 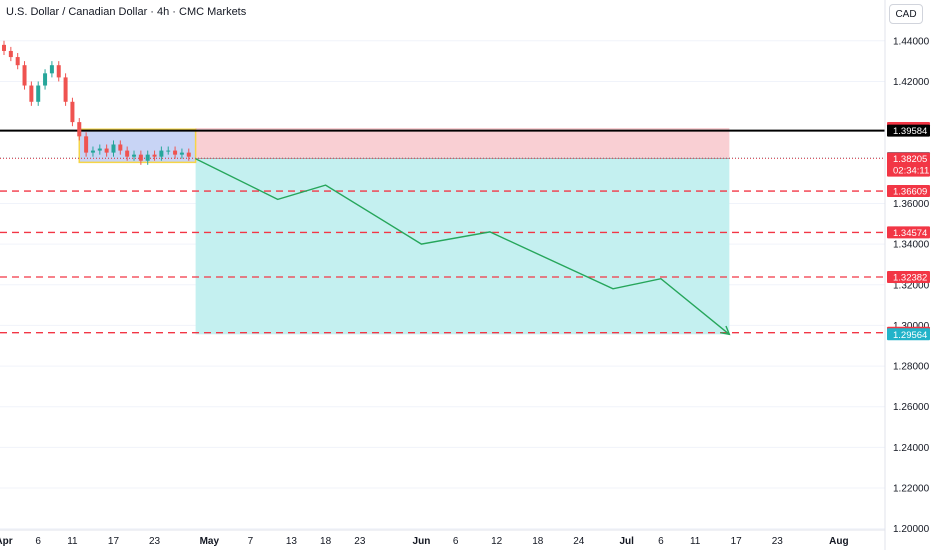 What do you see at coordinates (911, 407) in the screenshot?
I see `y-tick-label: 1.26000` at bounding box center [911, 407].